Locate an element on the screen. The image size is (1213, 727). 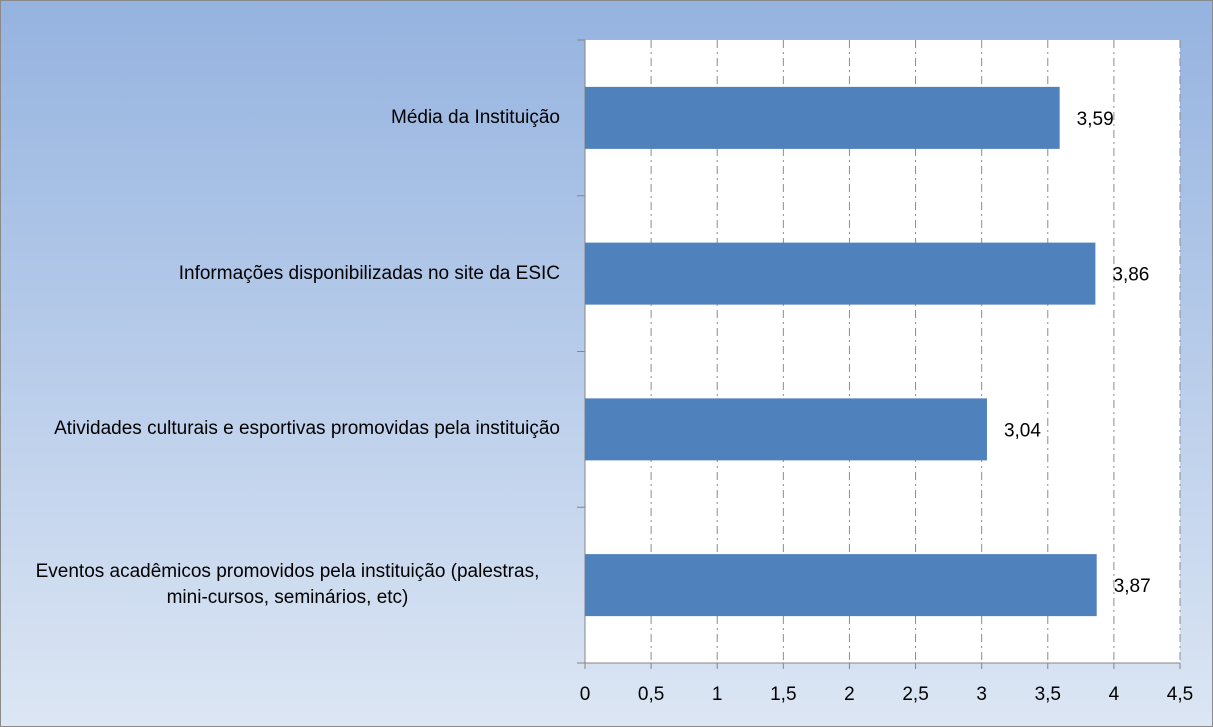
data-label: 3,04 is located at coordinates (1022, 430).